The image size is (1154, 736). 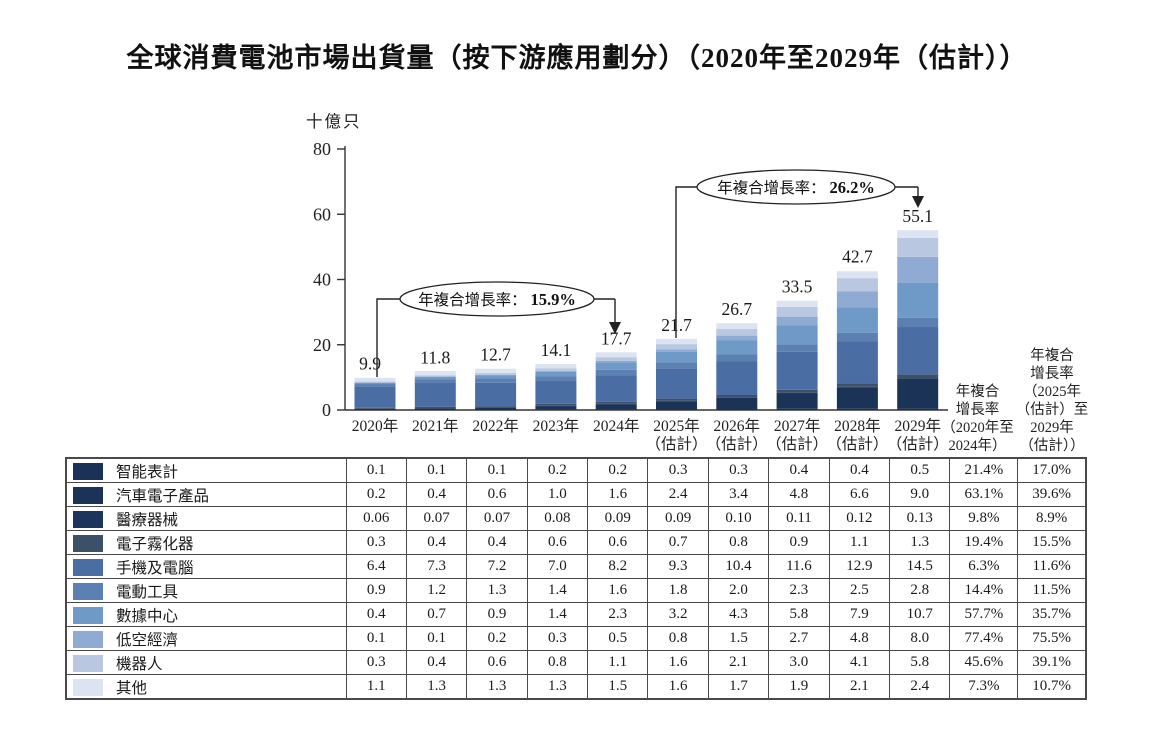 What do you see at coordinates (678, 662) in the screenshot?
I see `value-cell: 1.6` at bounding box center [678, 662].